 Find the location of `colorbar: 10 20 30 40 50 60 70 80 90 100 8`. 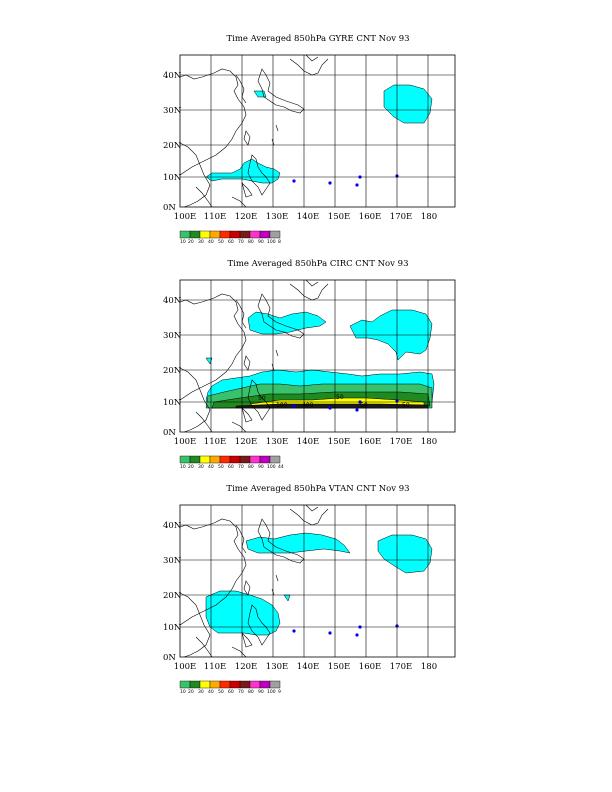

colorbar: 10 20 30 40 50 60 70 80 90 100 8 is located at coordinates (230, 237).